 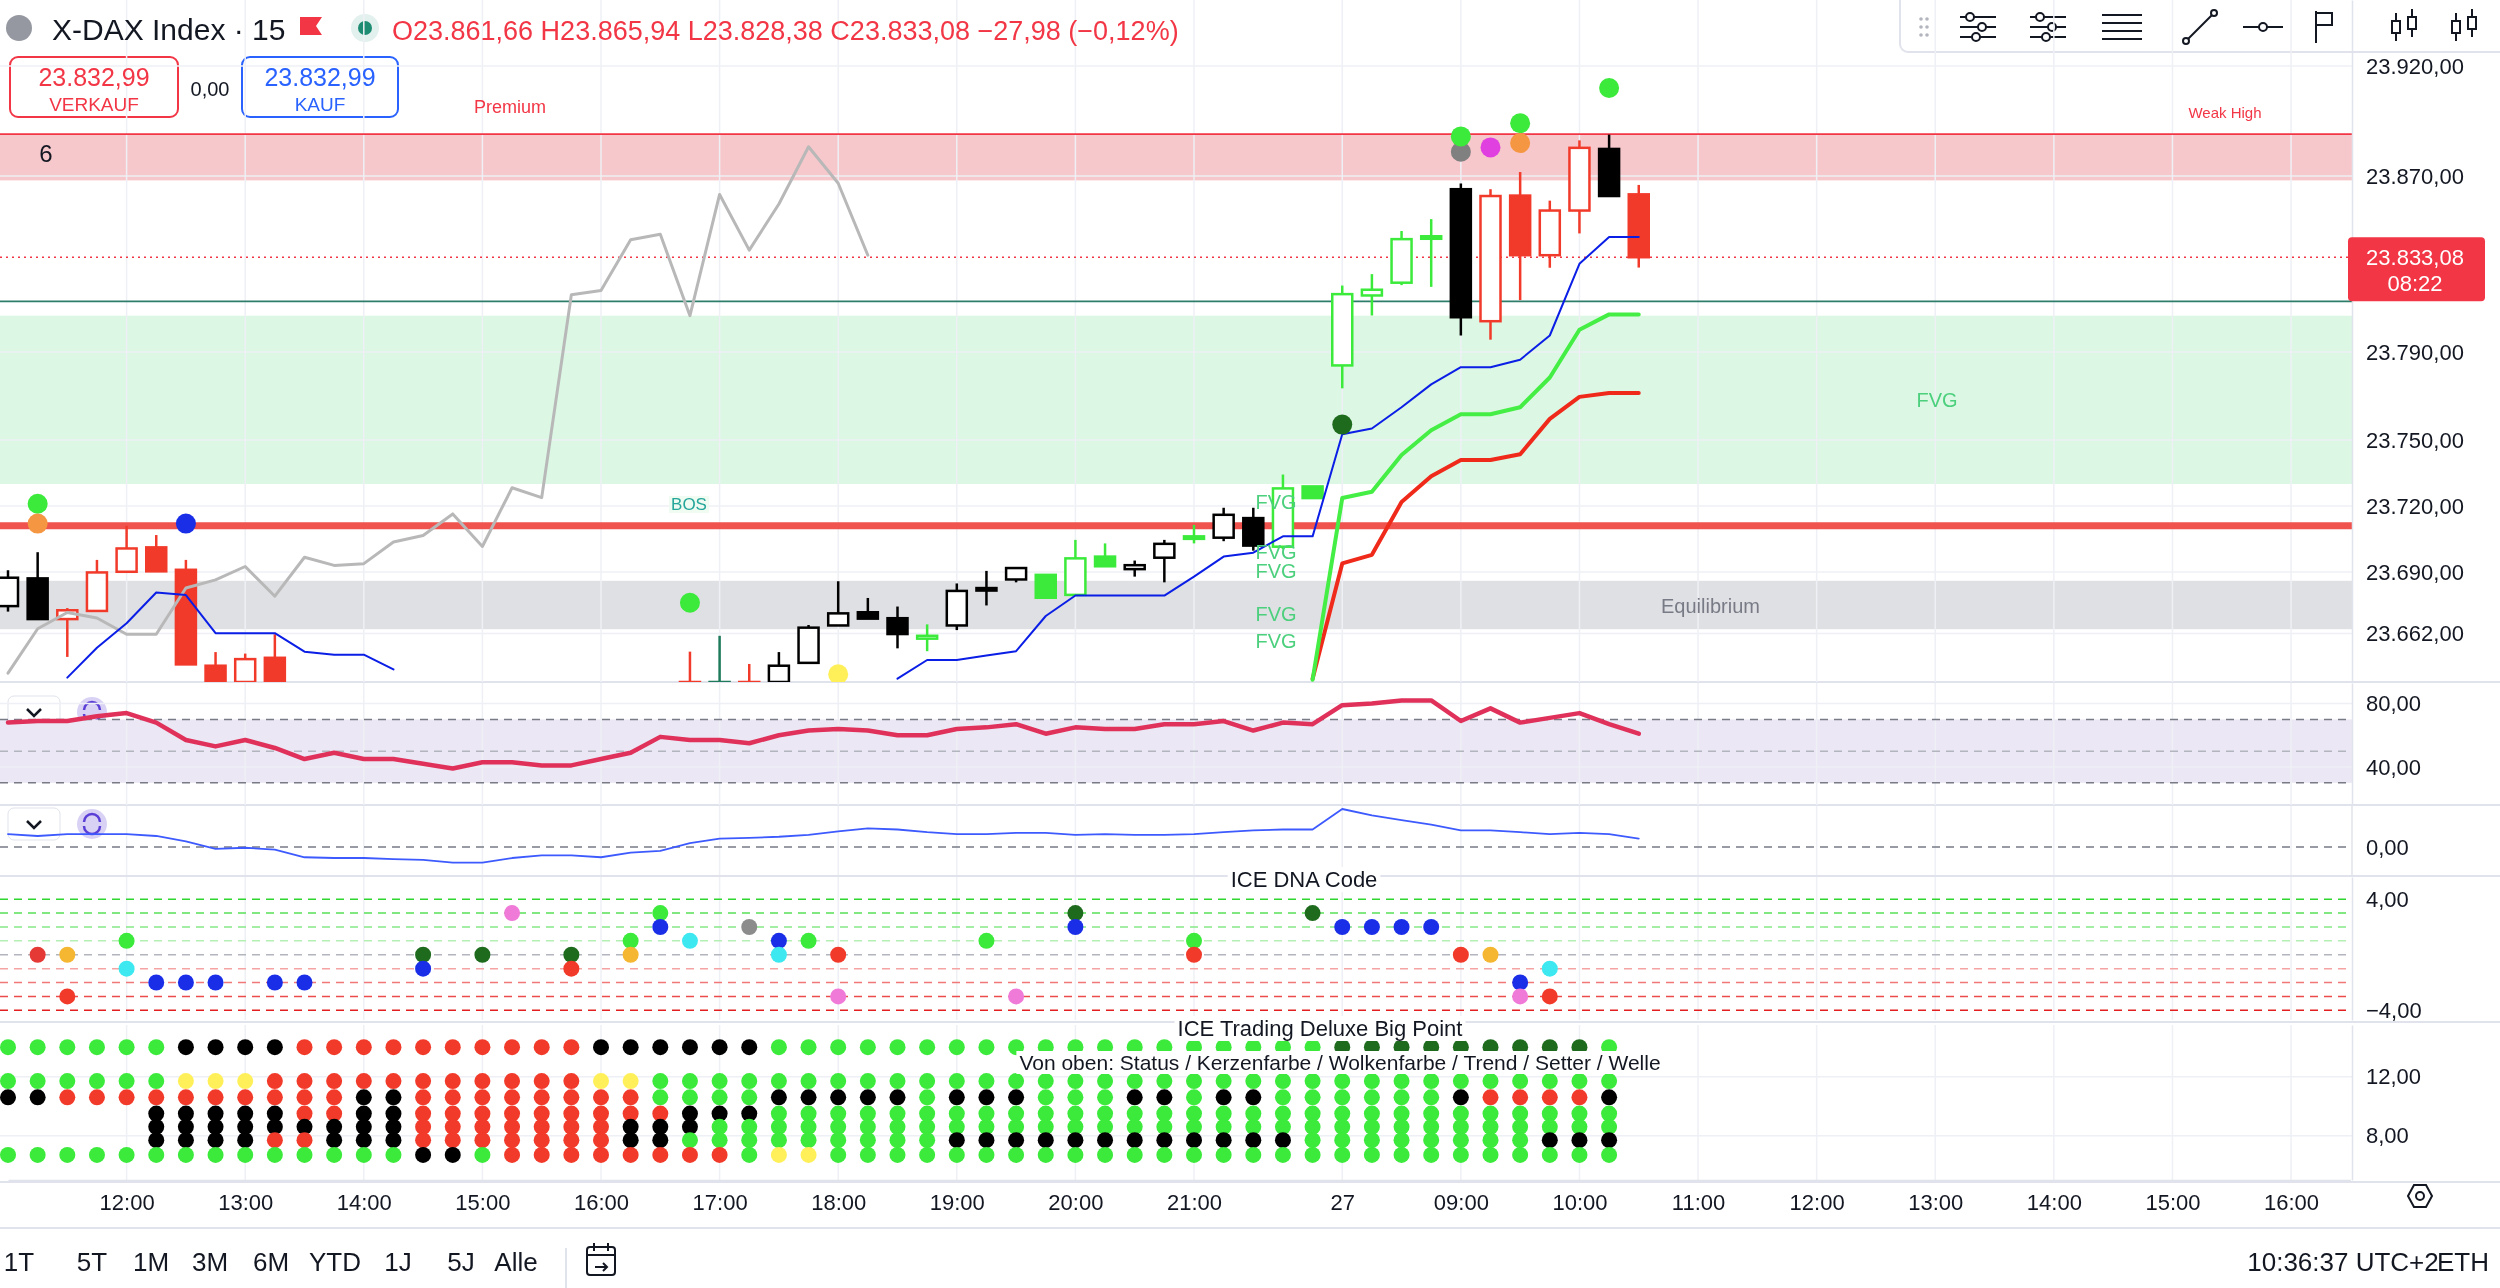 I want to click on annotation: KAUF, so click(x=320, y=104).